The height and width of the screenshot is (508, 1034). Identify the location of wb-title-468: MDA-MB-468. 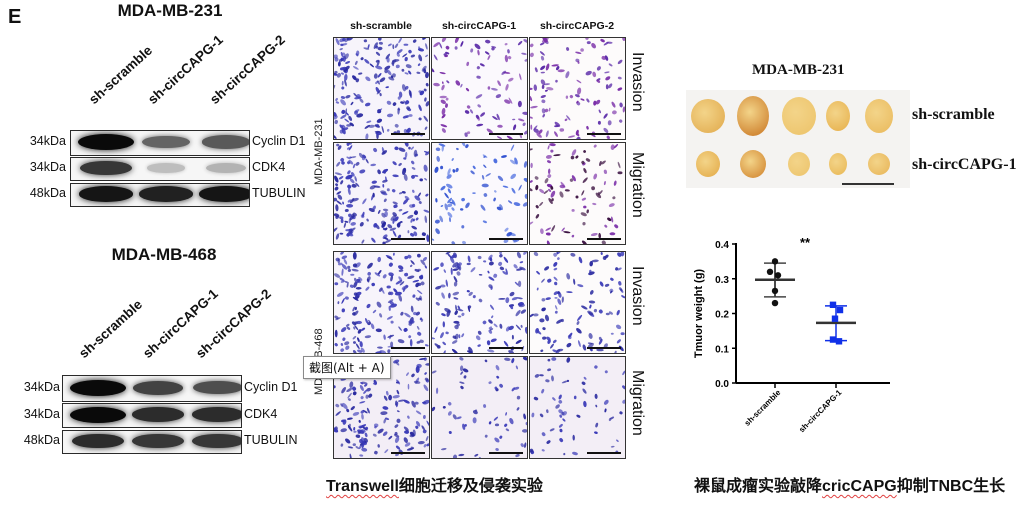
(164, 254).